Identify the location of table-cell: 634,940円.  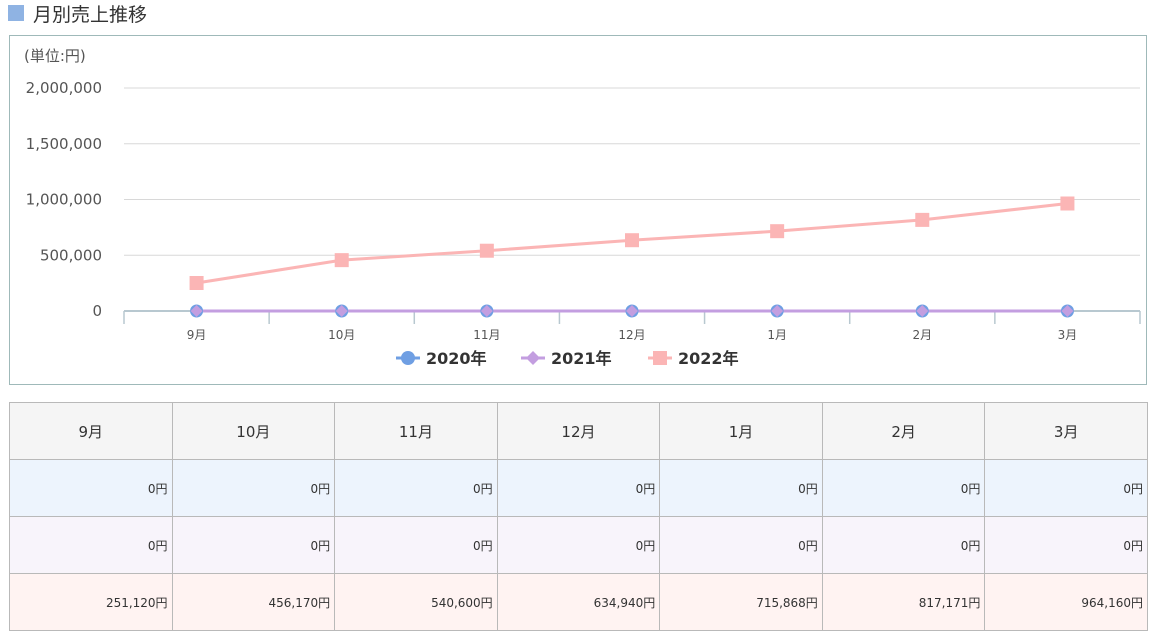
(578, 602).